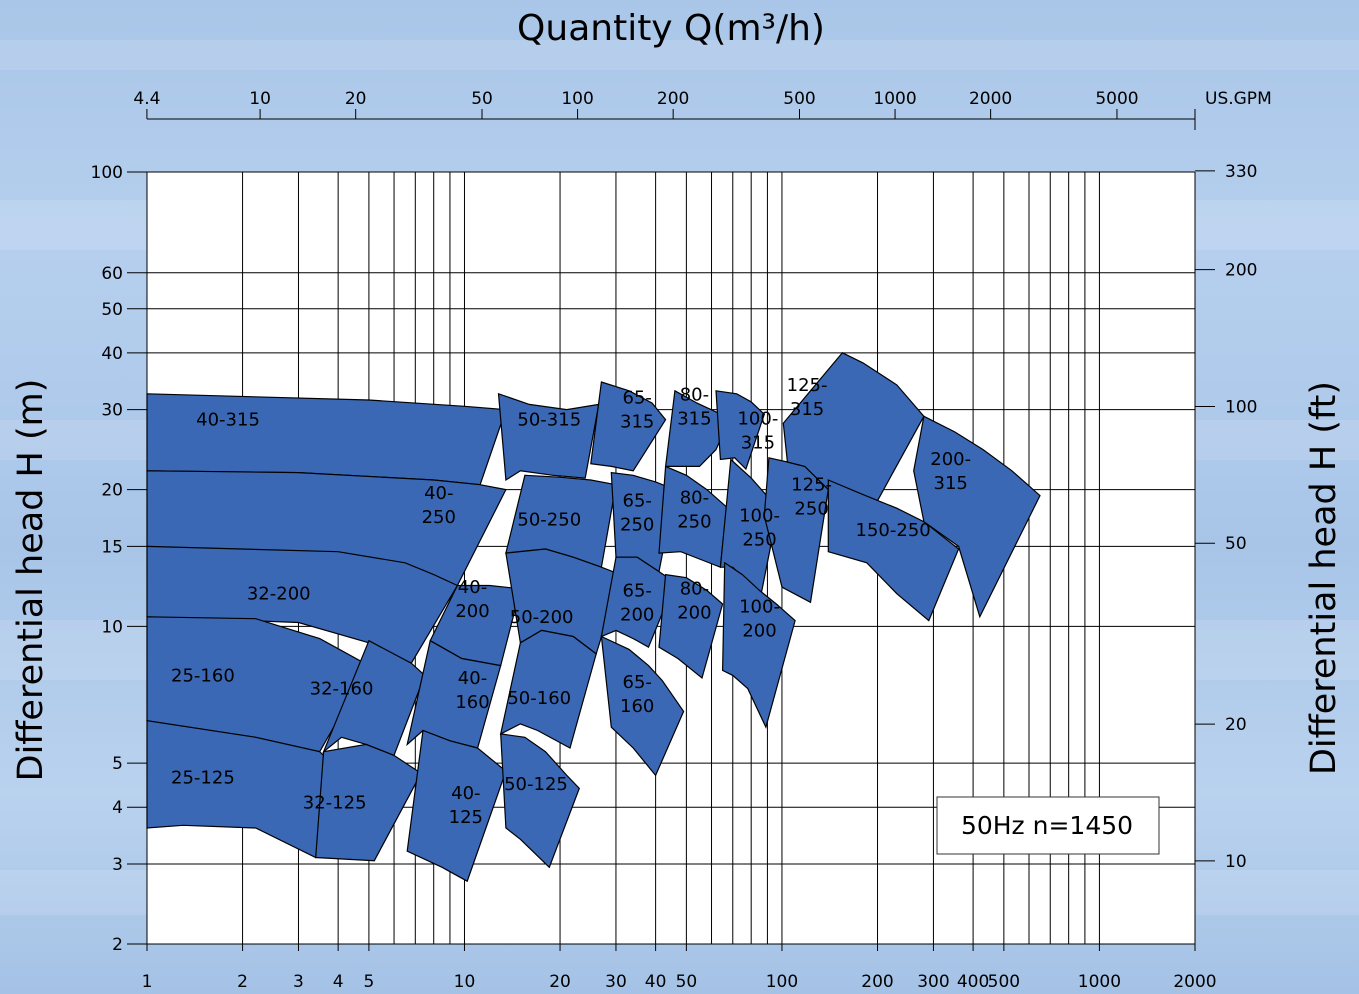  What do you see at coordinates (203, 675) in the screenshot?
I see `pump-region-label: 25-160` at bounding box center [203, 675].